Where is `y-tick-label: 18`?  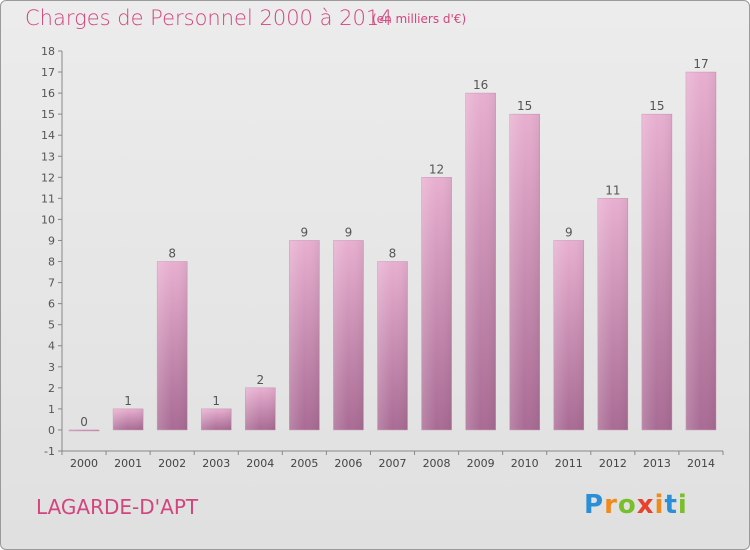
y-tick-label: 18 is located at coordinates (48, 51).